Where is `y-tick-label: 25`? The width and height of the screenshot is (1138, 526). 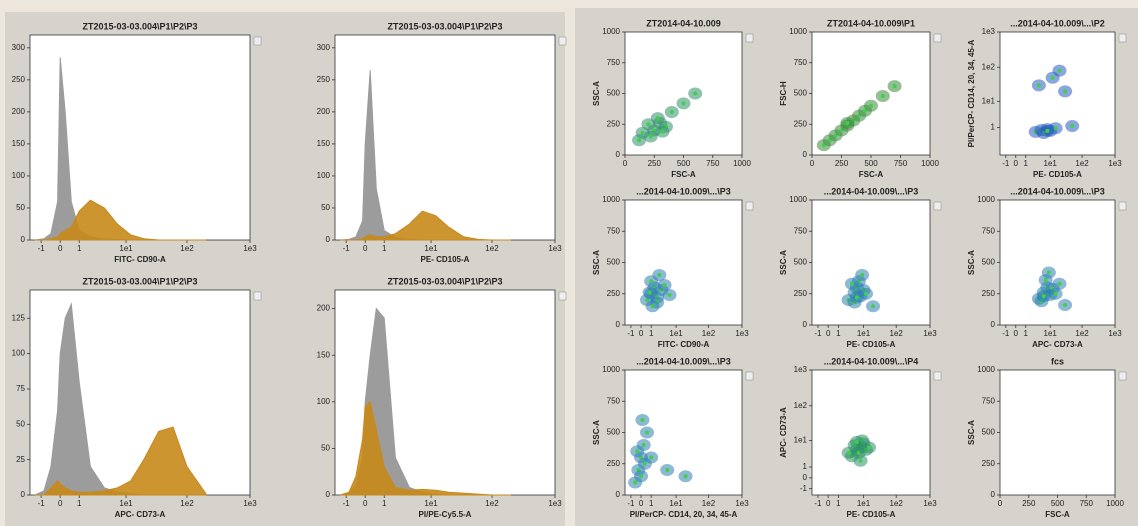 y-tick-label: 25 is located at coordinates (20, 459).